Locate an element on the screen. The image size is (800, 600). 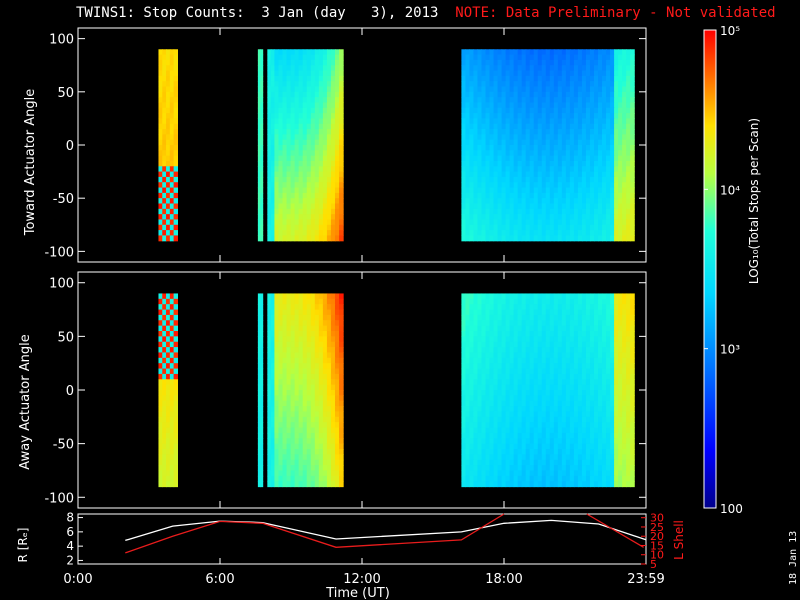
title-main: TWINS1: Stop Counts: 3 Jan (day 3), 2013 is located at coordinates (257, 13).